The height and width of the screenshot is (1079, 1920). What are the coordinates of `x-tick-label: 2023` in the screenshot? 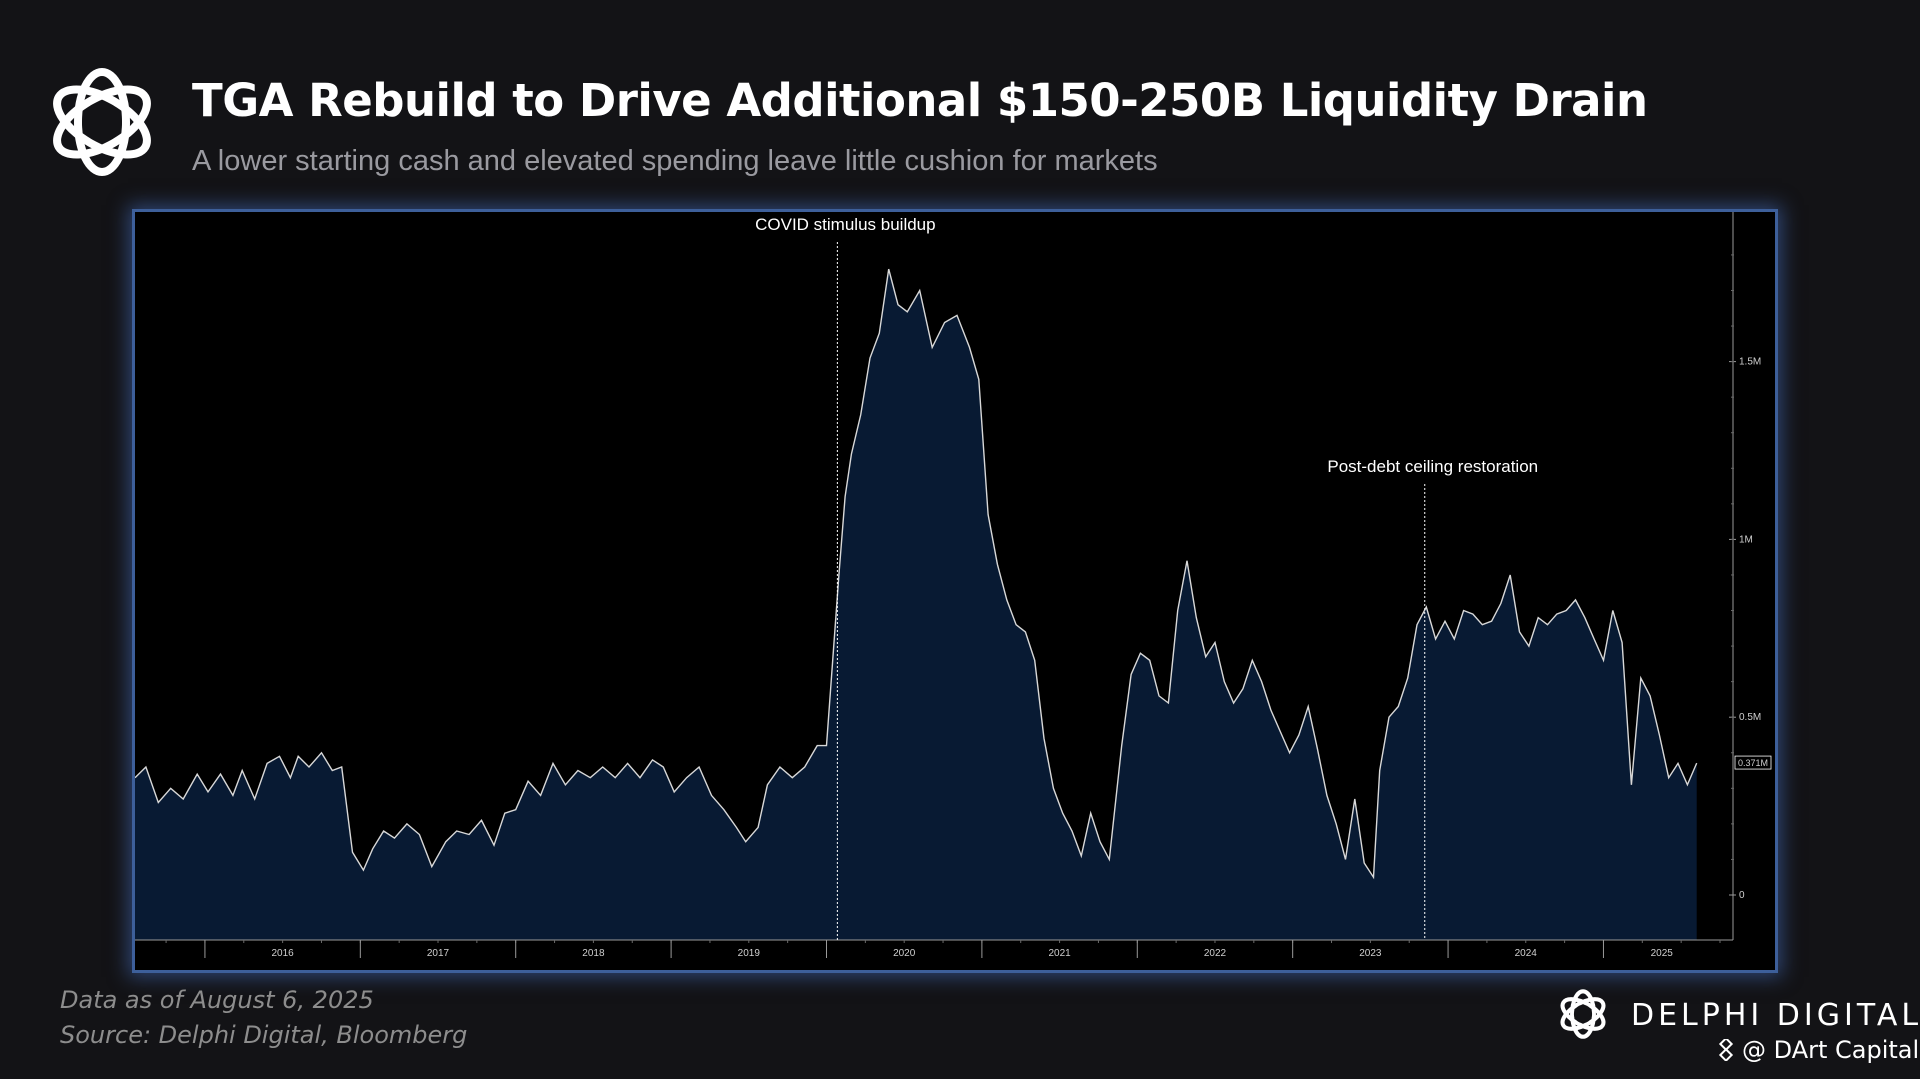 It's located at (1370, 953).